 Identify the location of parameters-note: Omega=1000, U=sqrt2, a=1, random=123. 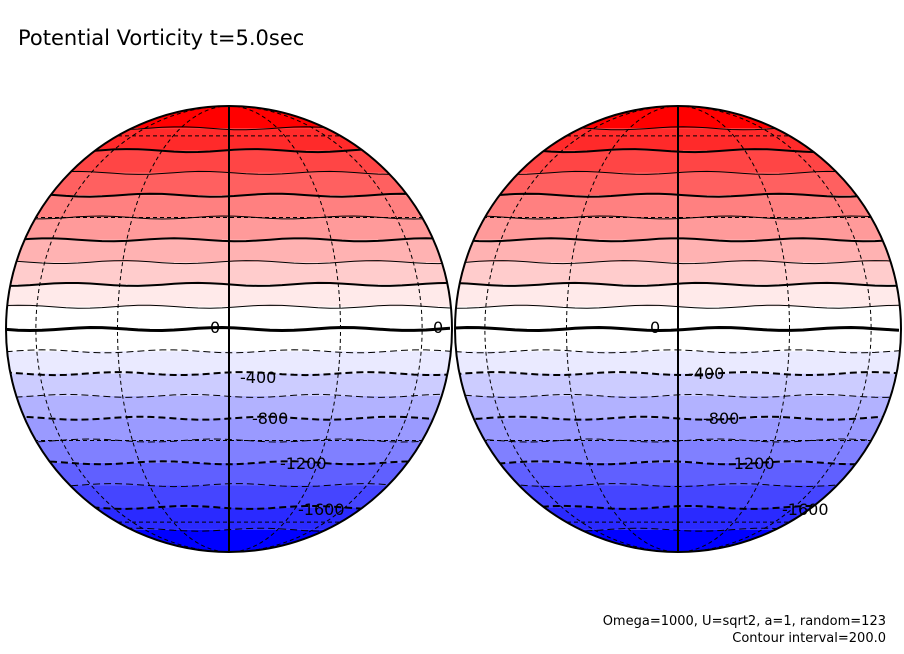
(744, 621).